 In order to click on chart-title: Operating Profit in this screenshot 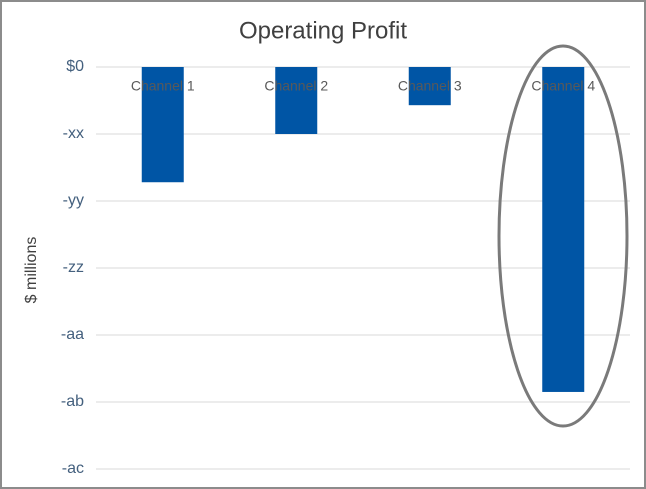, I will do `click(323, 30)`.